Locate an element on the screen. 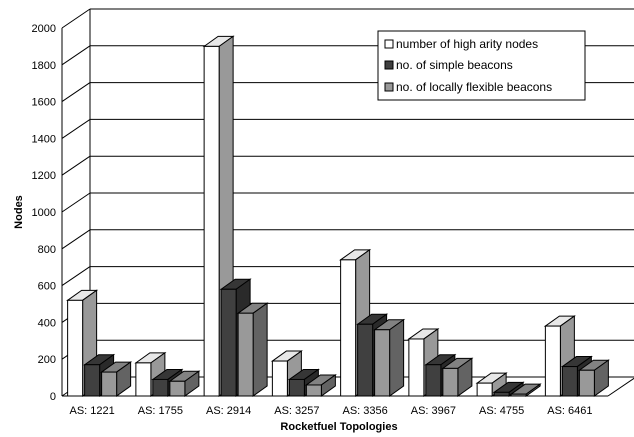 The image size is (634, 437). floor-edge is located at coordinates (620, 387).